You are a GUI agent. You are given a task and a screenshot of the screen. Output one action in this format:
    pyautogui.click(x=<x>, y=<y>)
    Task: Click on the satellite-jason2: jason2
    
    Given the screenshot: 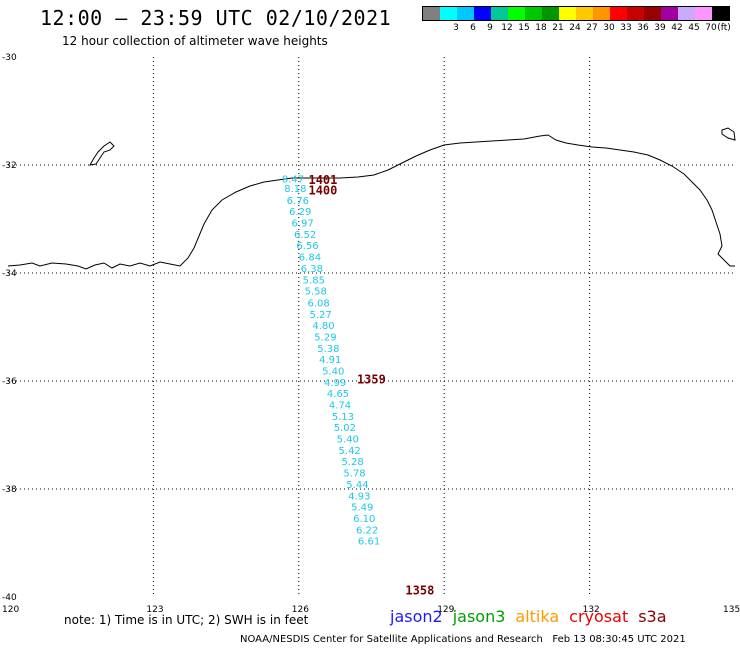 What is the action you would take?
    pyautogui.click(x=416, y=616)
    